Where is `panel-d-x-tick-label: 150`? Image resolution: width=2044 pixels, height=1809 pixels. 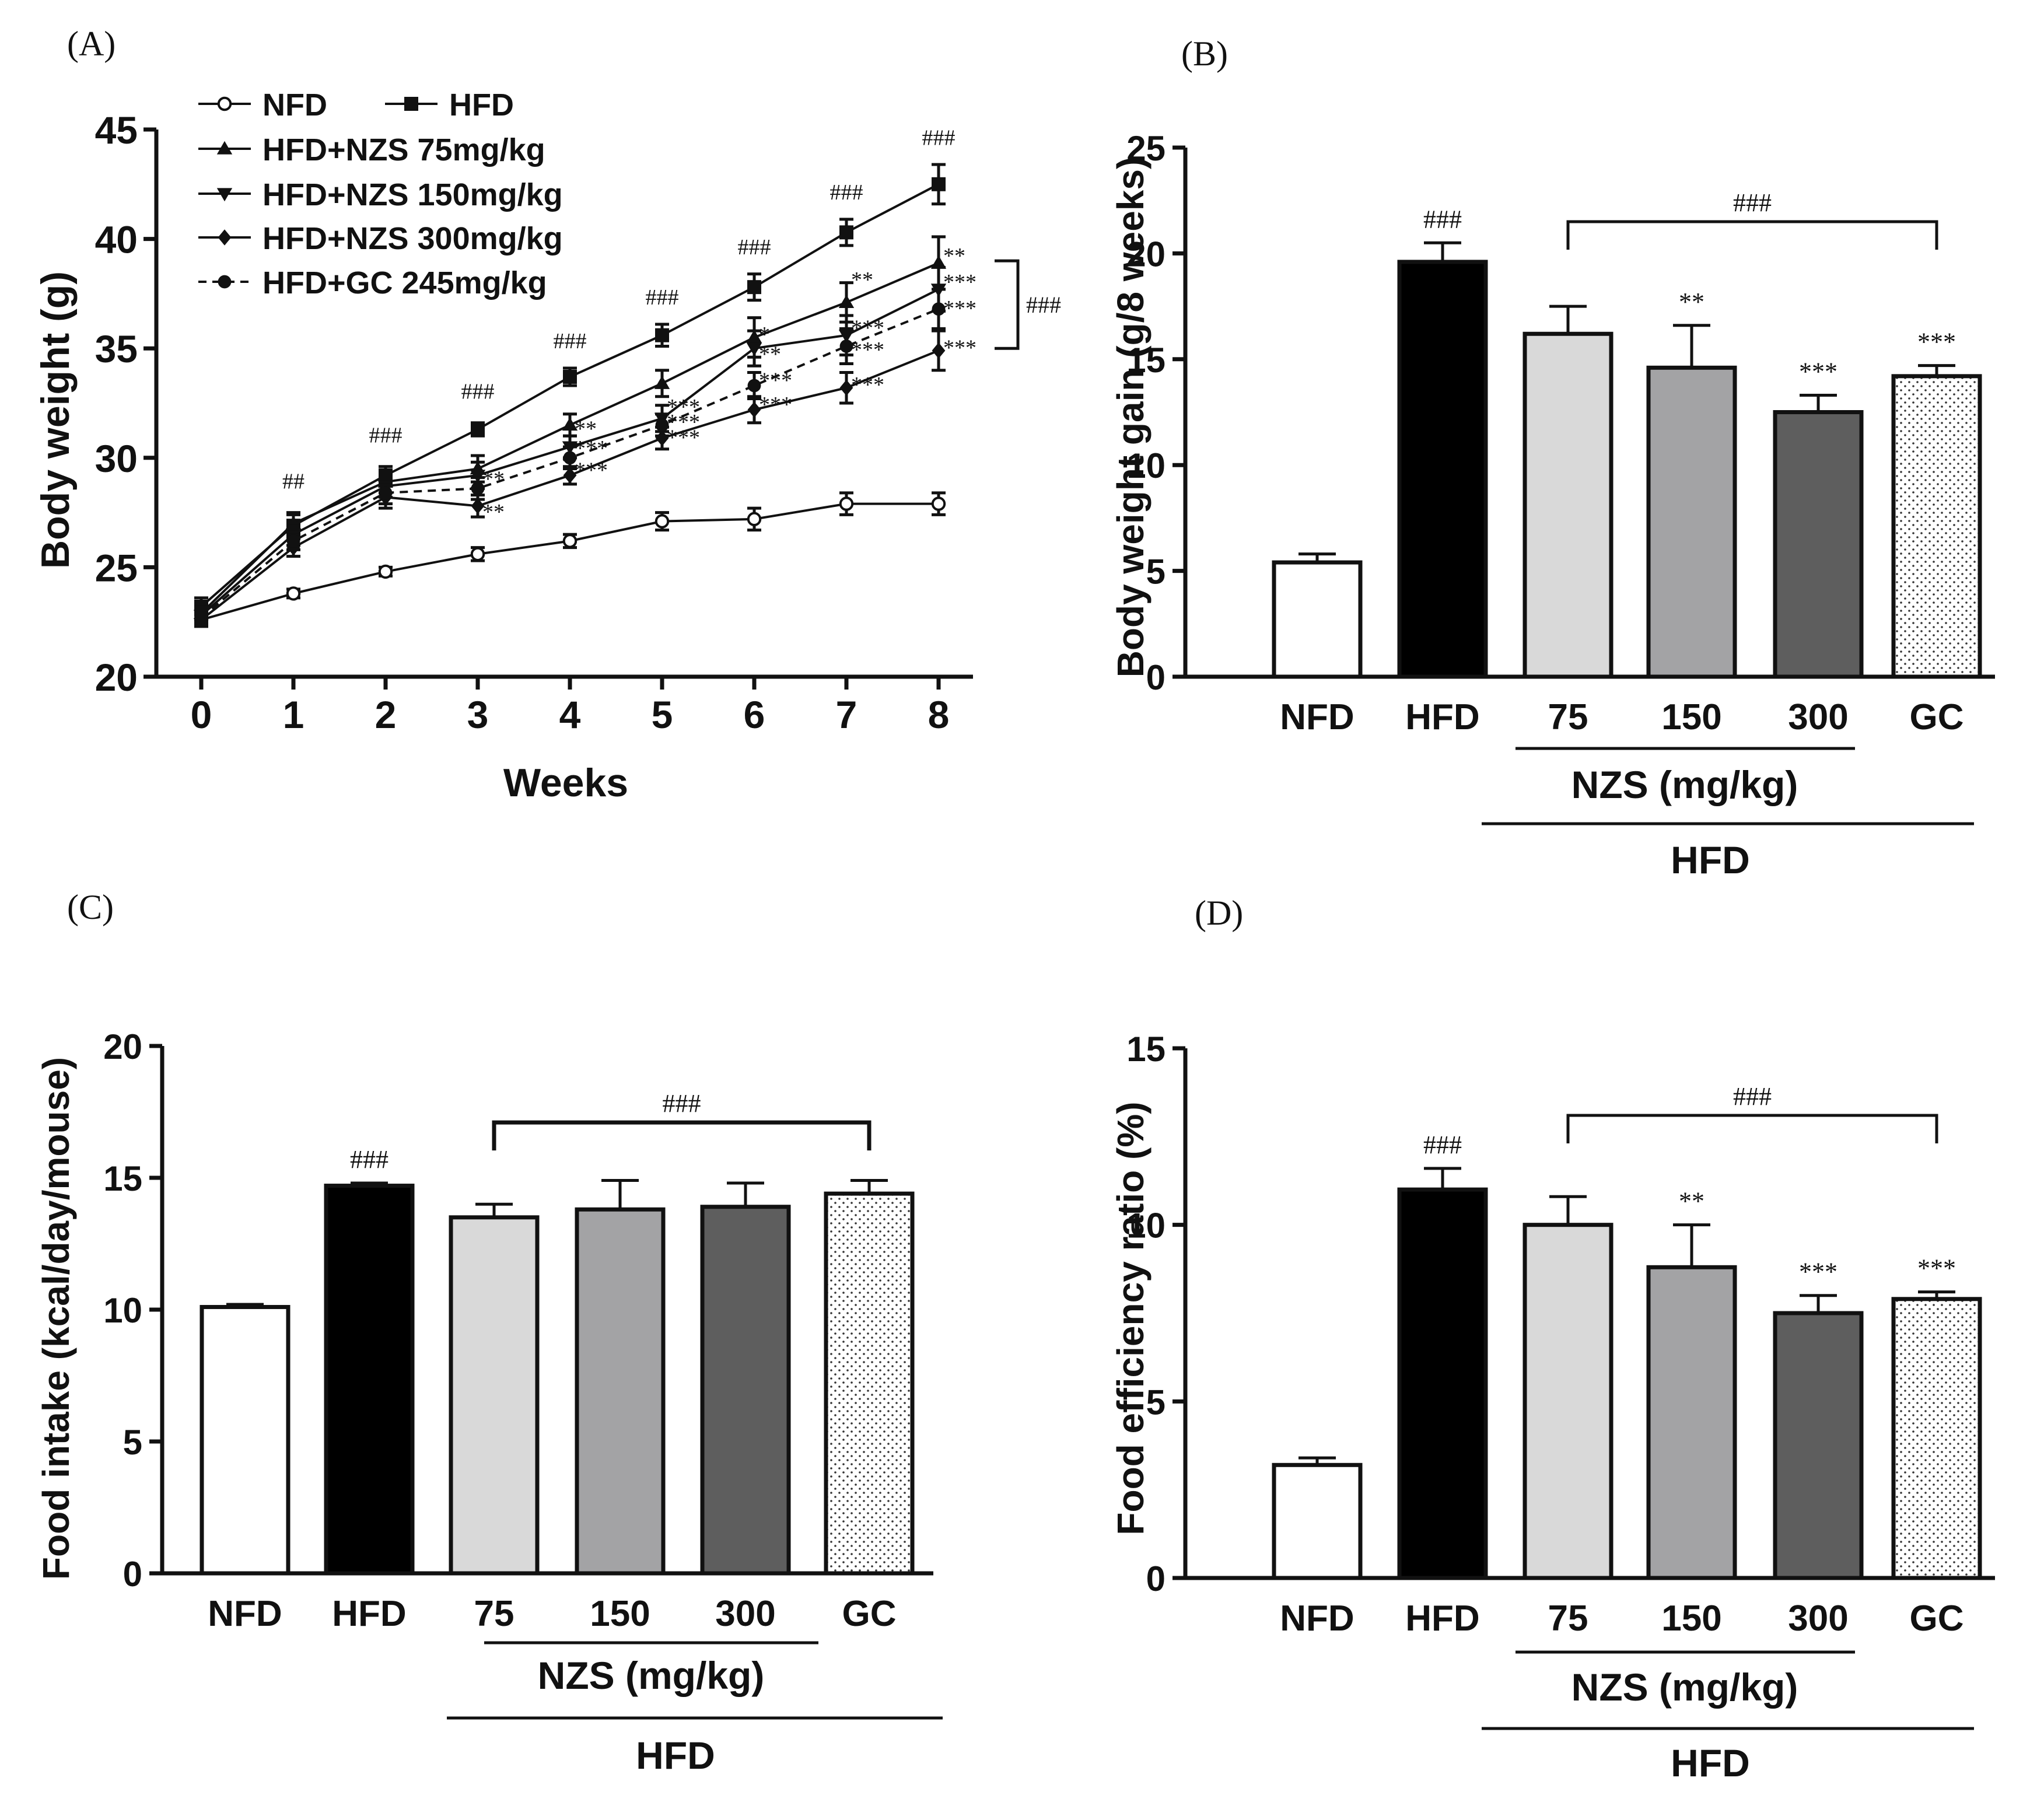
panel-d-x-tick-label: 150 is located at coordinates (1691, 1618).